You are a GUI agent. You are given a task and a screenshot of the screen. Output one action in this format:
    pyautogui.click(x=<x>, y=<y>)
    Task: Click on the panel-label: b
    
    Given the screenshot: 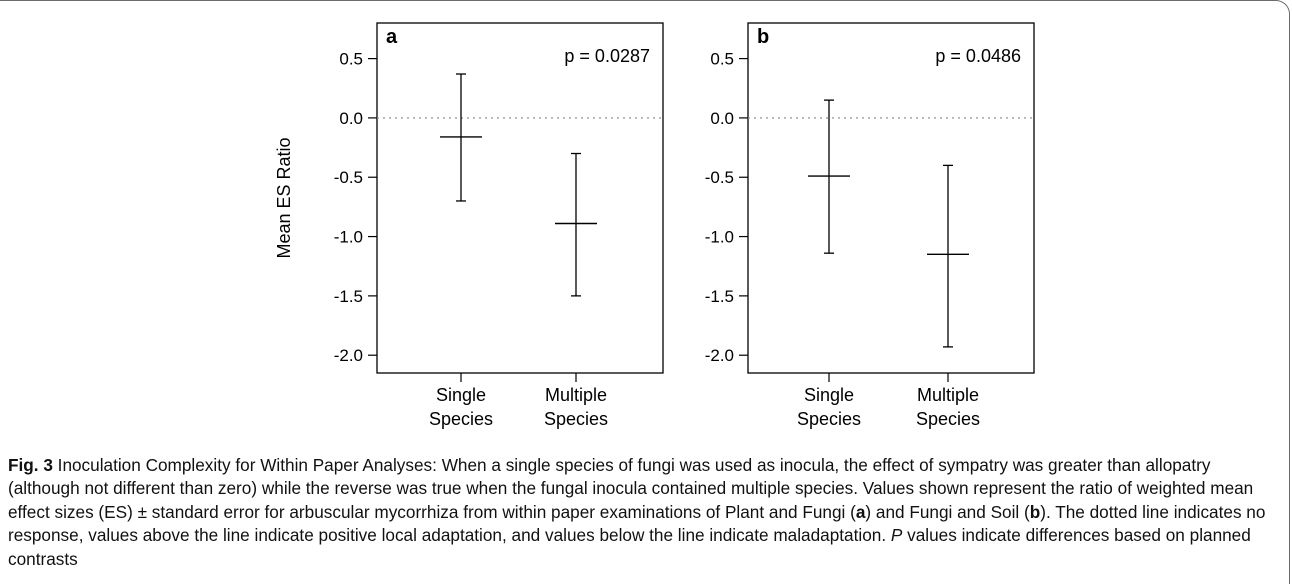 What is the action you would take?
    pyautogui.click(x=763, y=37)
    